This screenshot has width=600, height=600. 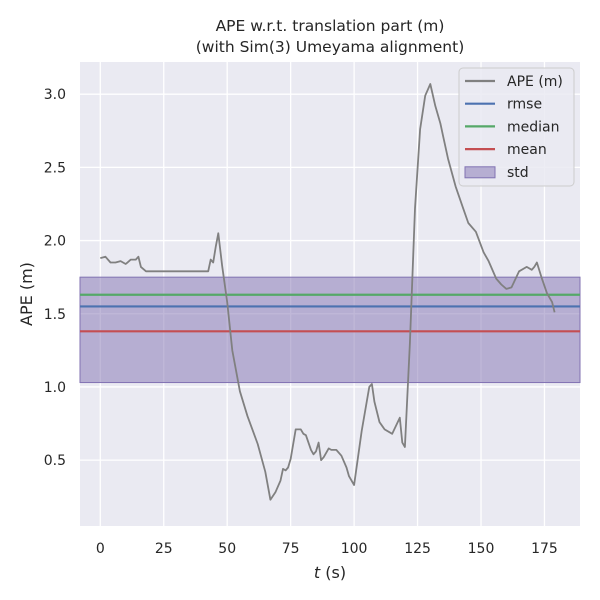 What do you see at coordinates (317, 572) in the screenshot?
I see `x-axis-label-variable: t` at bounding box center [317, 572].